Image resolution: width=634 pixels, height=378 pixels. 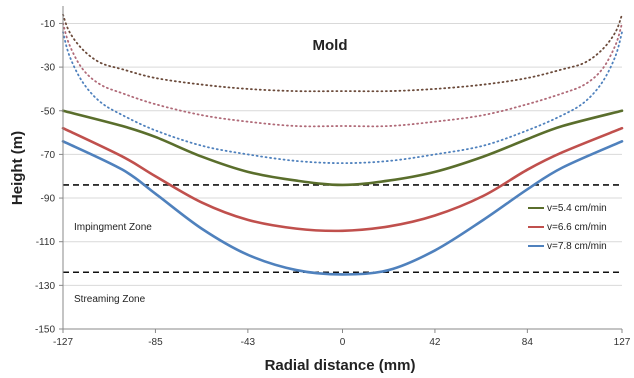 What do you see at coordinates (45, 330) in the screenshot?
I see `y-tick-label-7: -150` at bounding box center [45, 330].